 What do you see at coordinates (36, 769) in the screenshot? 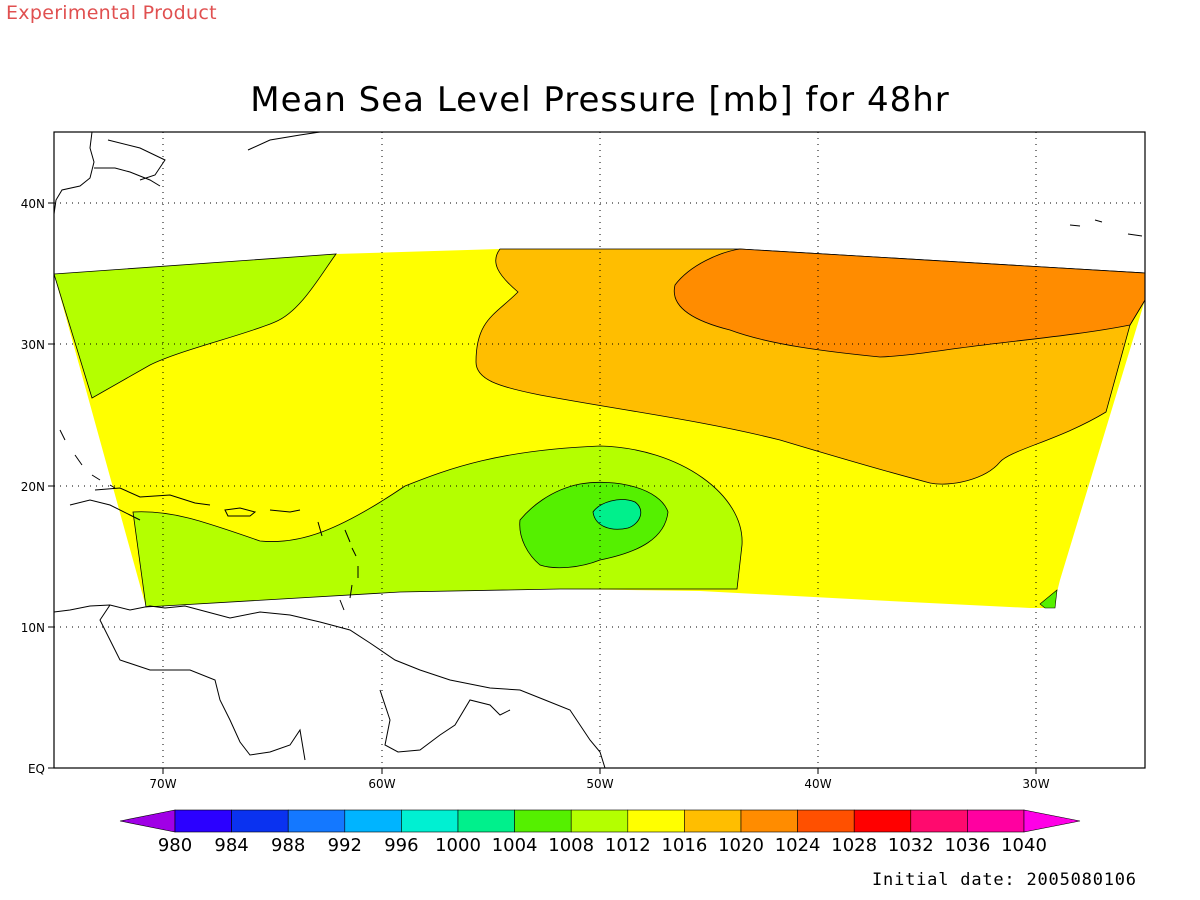
I see `lat-tick-label: EQ` at bounding box center [36, 769].